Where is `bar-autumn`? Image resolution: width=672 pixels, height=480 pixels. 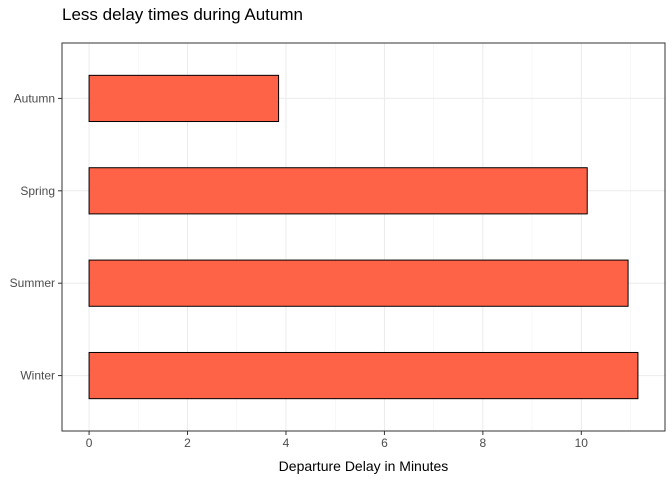
bar-autumn is located at coordinates (184, 98).